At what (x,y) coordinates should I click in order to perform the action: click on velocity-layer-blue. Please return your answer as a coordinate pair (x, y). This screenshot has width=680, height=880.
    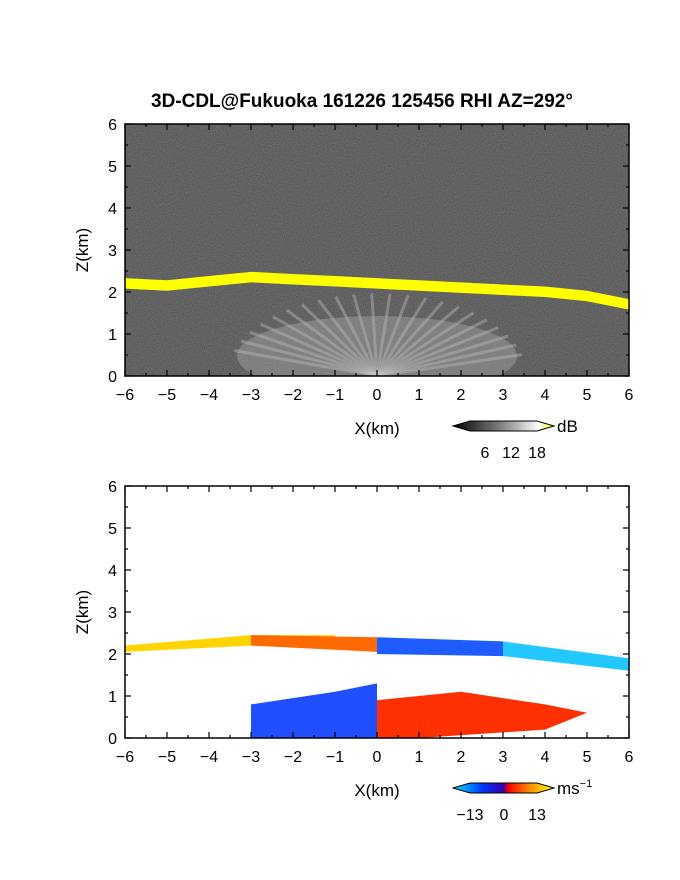
    Looking at the image, I should click on (440, 647).